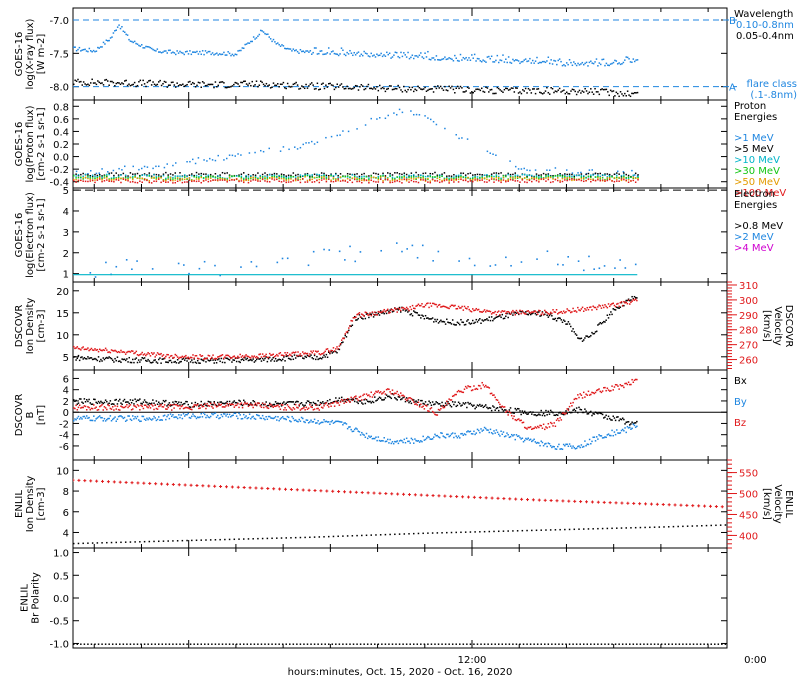  I want to click on y-tick-label: -7.0, so click(59, 21).